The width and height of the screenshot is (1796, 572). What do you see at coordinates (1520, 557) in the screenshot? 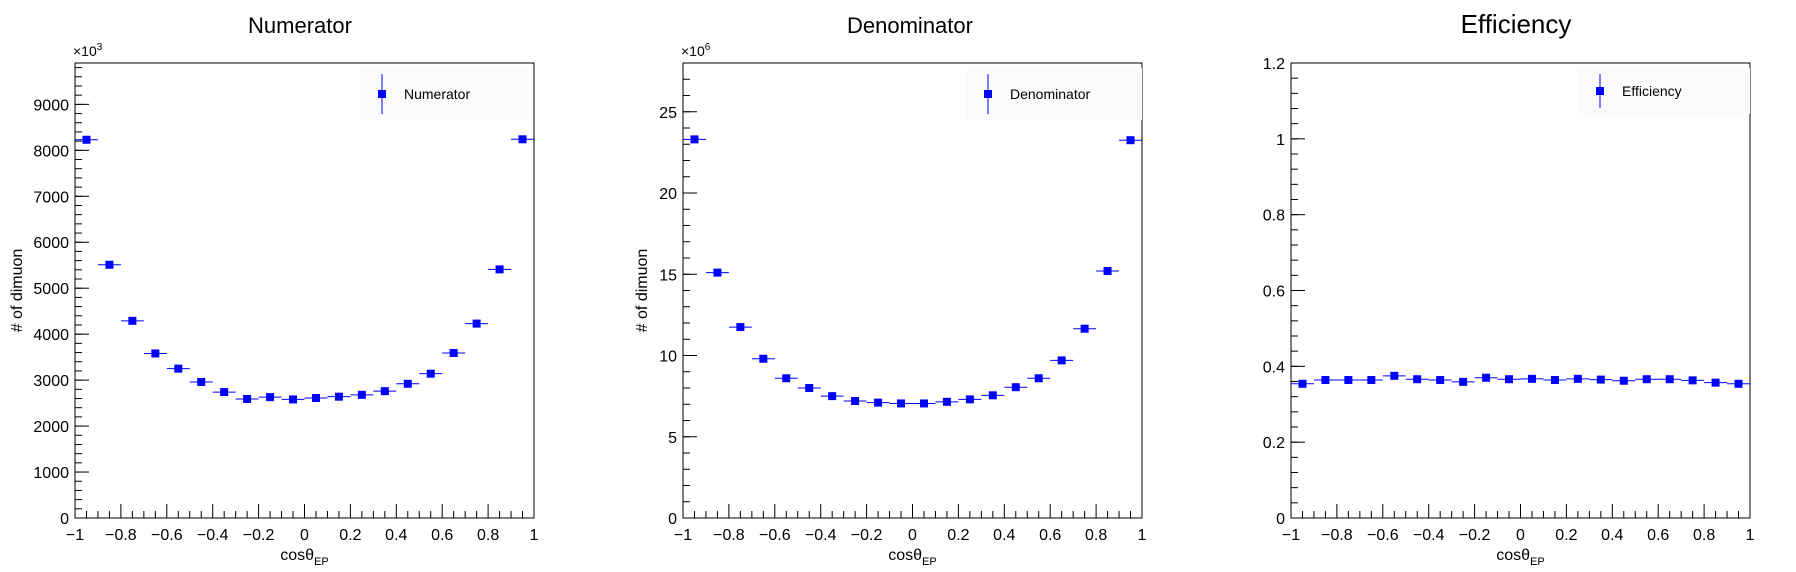
I see `x-axis-label: cosθEP` at bounding box center [1520, 557].